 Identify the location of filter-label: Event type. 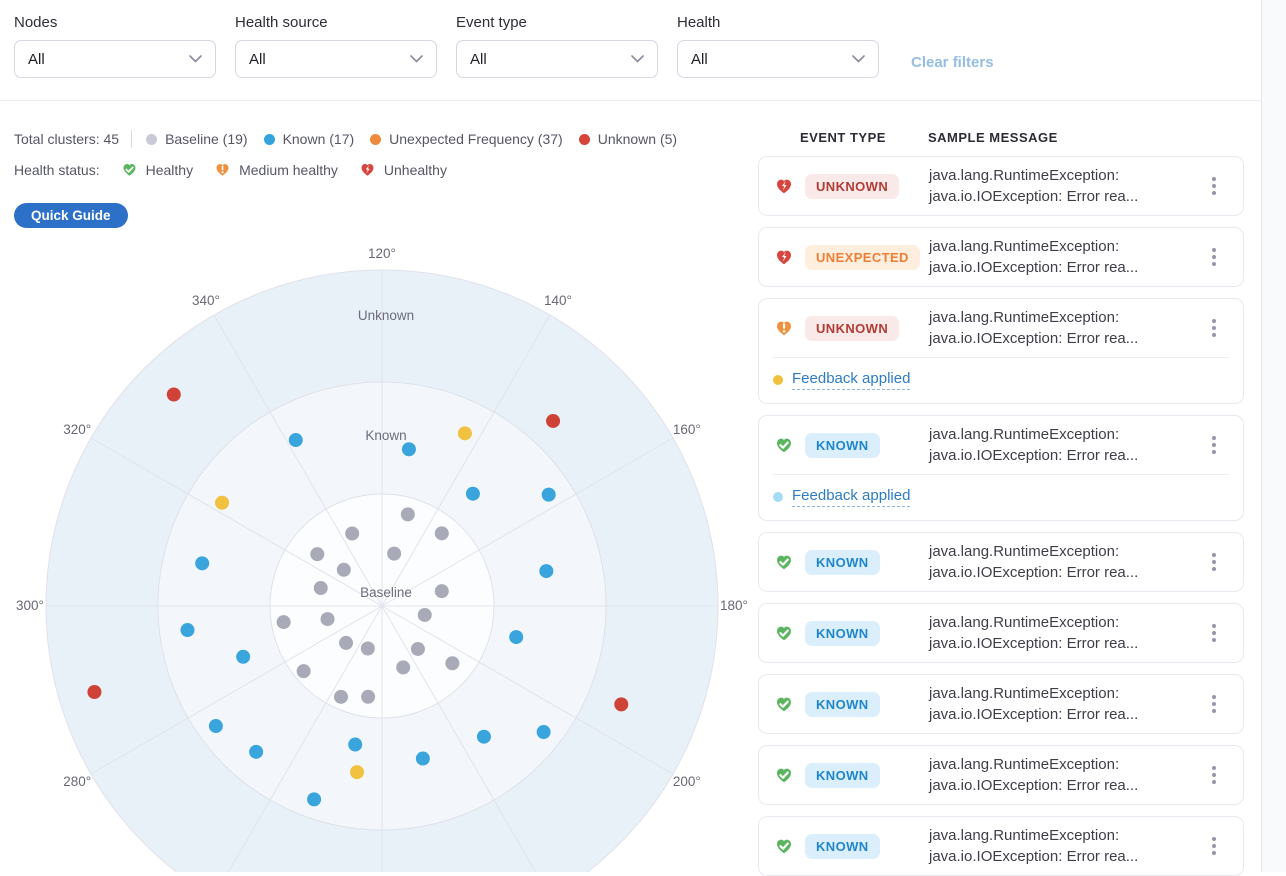
(491, 22).